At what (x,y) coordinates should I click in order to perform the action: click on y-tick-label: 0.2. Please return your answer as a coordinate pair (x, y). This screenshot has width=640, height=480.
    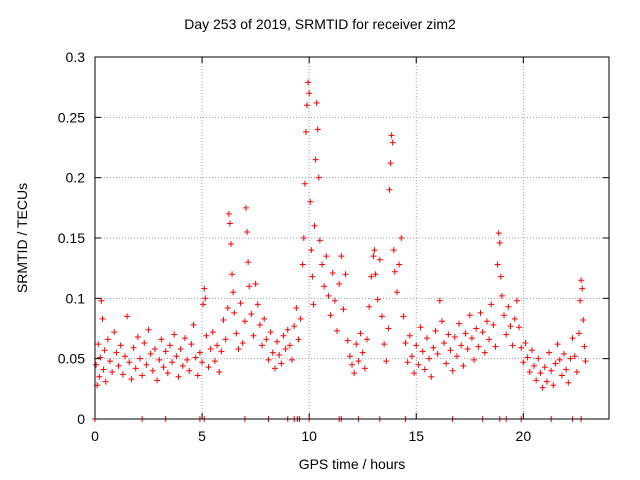
    Looking at the image, I should click on (76, 178).